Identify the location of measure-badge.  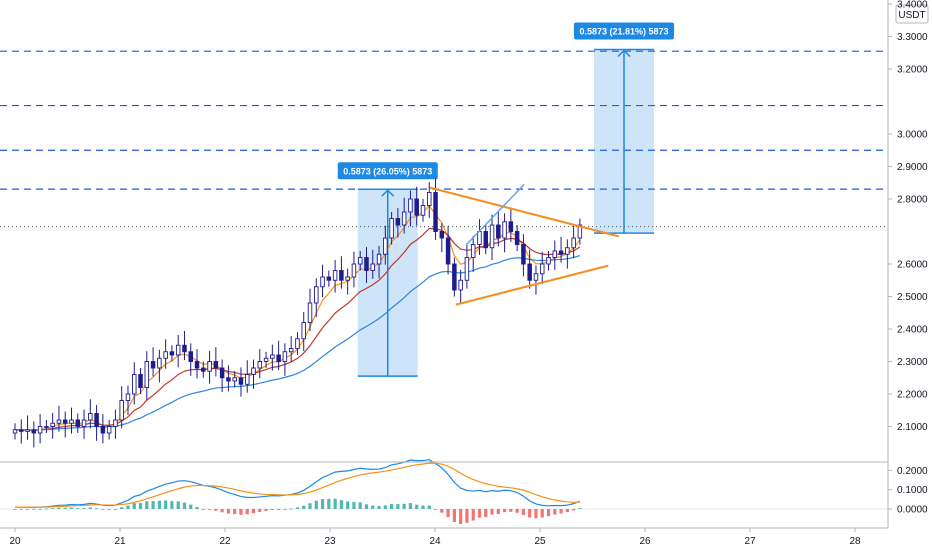
(624, 31).